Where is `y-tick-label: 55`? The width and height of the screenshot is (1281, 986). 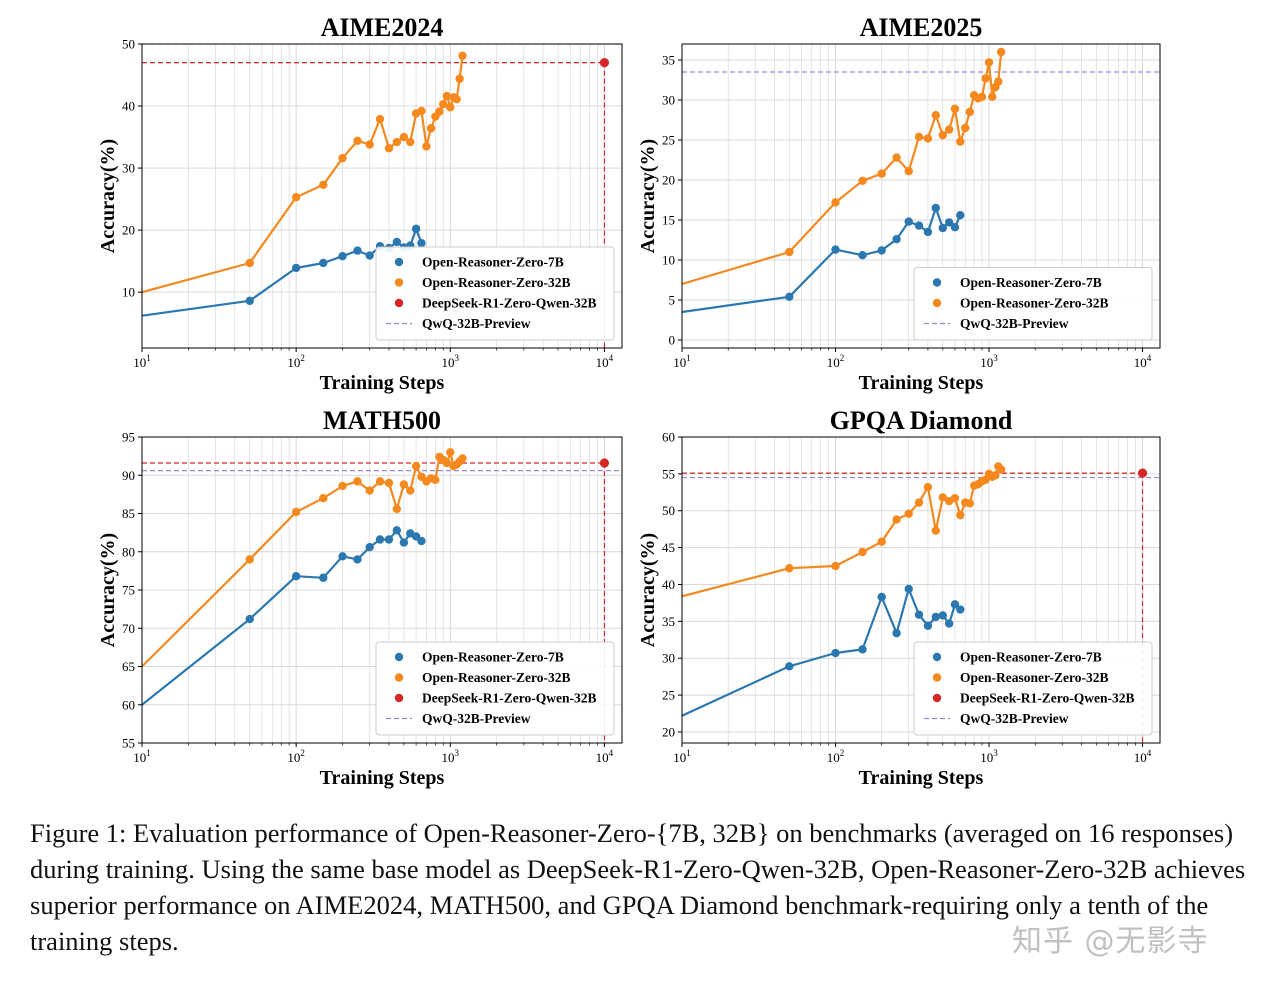 y-tick-label: 55 is located at coordinates (668, 473).